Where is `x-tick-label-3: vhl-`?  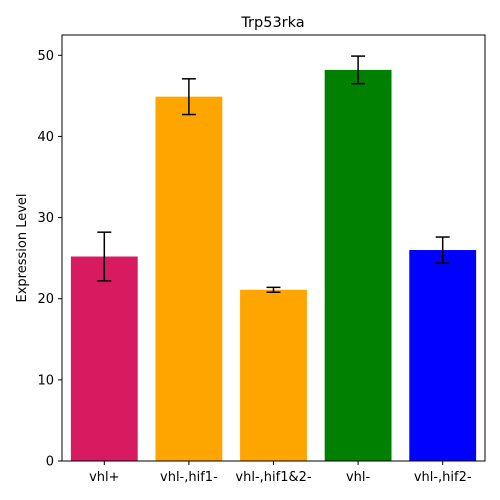 x-tick-label-3: vhl- is located at coordinates (358, 477).